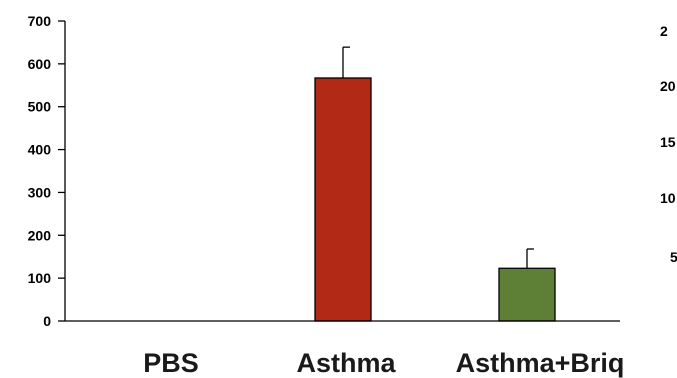 The image size is (677, 378). What do you see at coordinates (673, 257) in the screenshot?
I see `adjacent-tick-label: 5` at bounding box center [673, 257].